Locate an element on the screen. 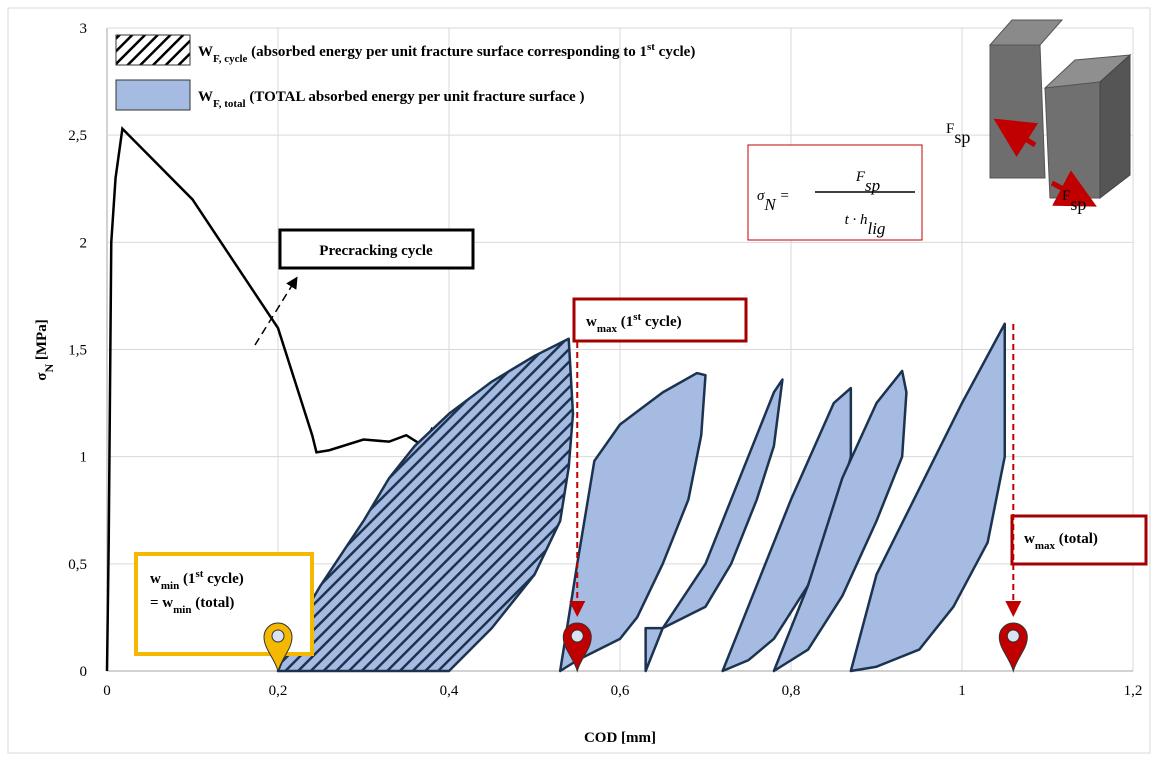 The image size is (1159, 761). x-tick-label: 1 is located at coordinates (962, 691).